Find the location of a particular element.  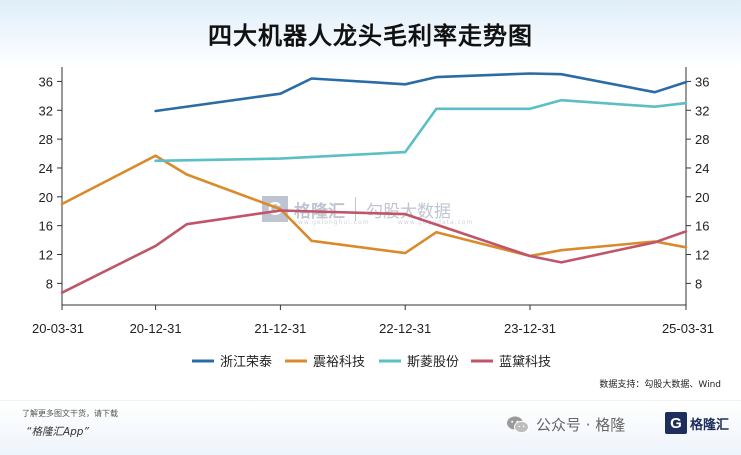

y-tick-label-right: 12 is located at coordinates (702, 255).